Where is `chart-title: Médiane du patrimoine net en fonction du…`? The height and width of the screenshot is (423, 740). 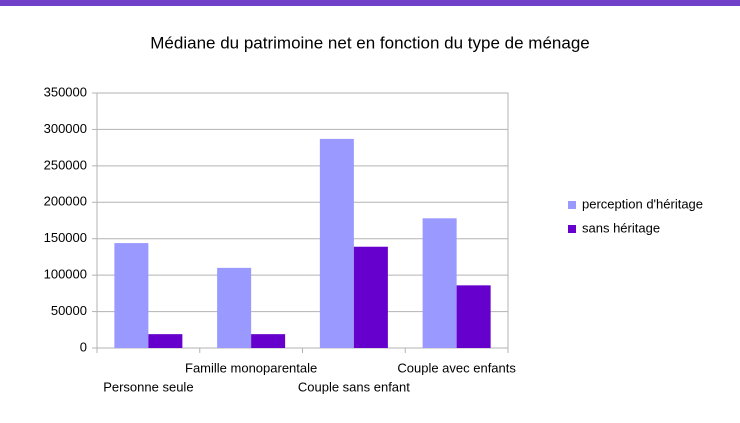
chart-title: Médiane du patrimoine net en fonction du… is located at coordinates (369, 42).